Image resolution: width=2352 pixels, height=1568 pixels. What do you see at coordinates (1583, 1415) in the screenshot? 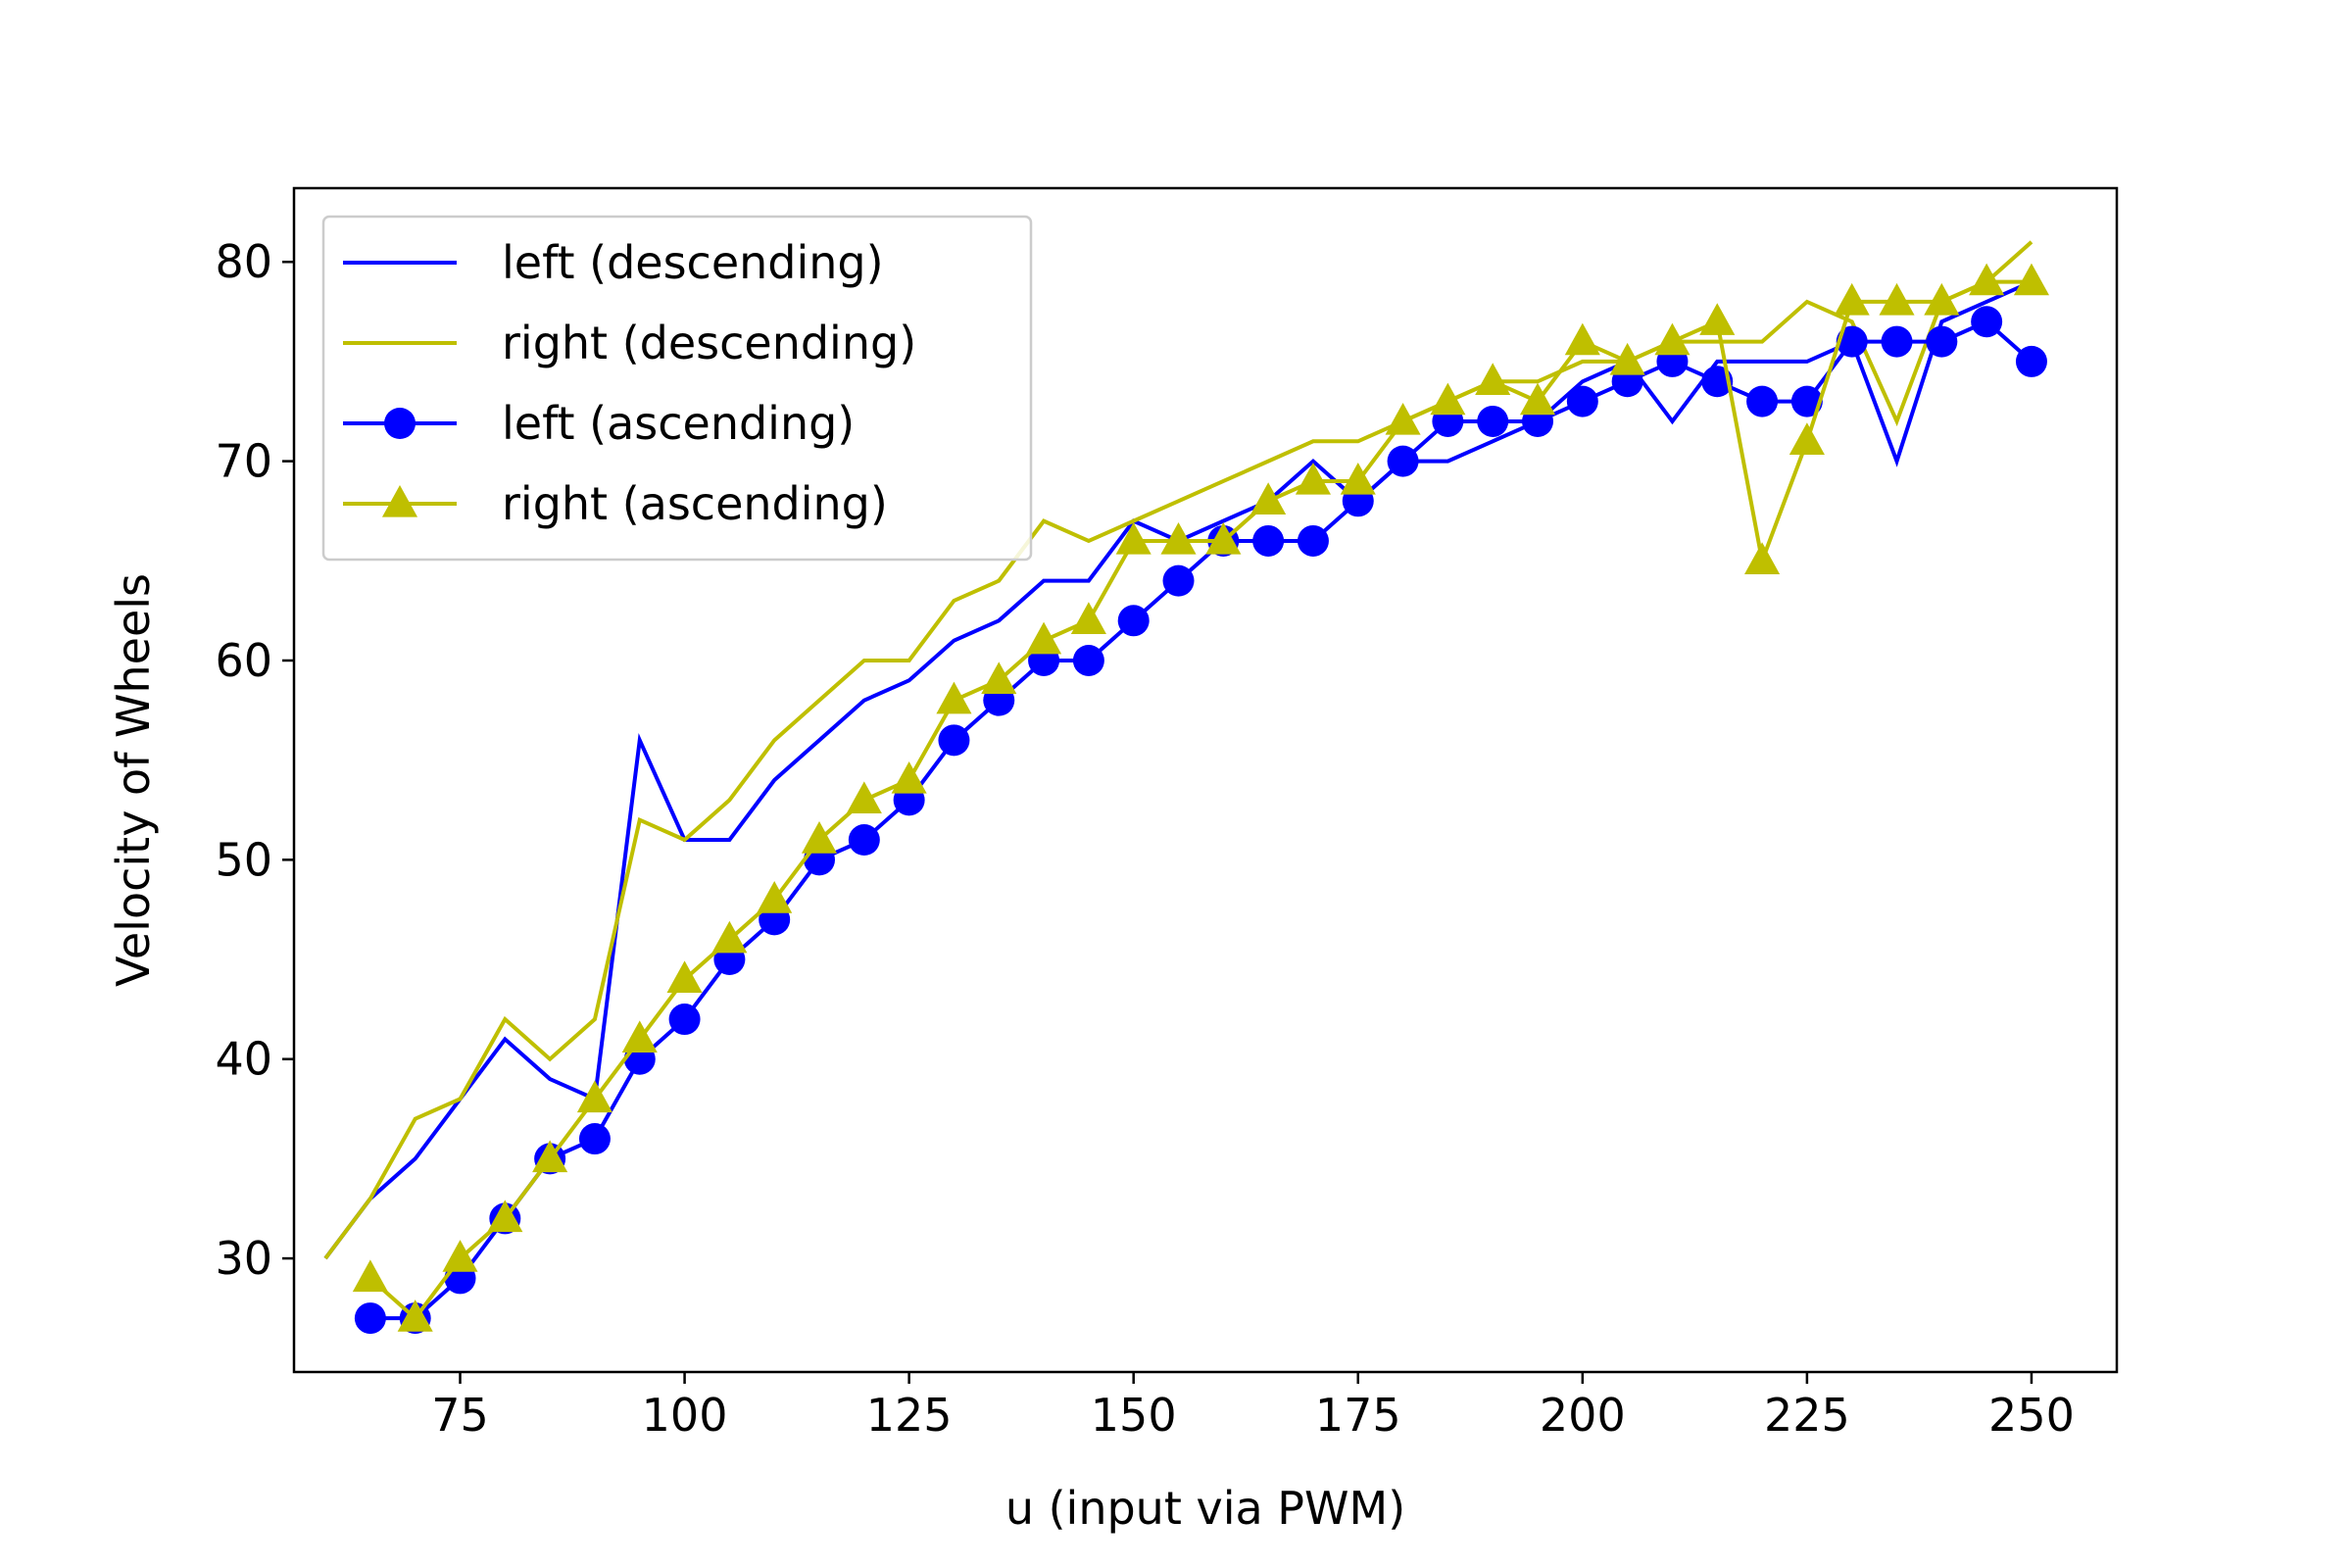
I see `x-tick-label: 200` at bounding box center [1583, 1415].